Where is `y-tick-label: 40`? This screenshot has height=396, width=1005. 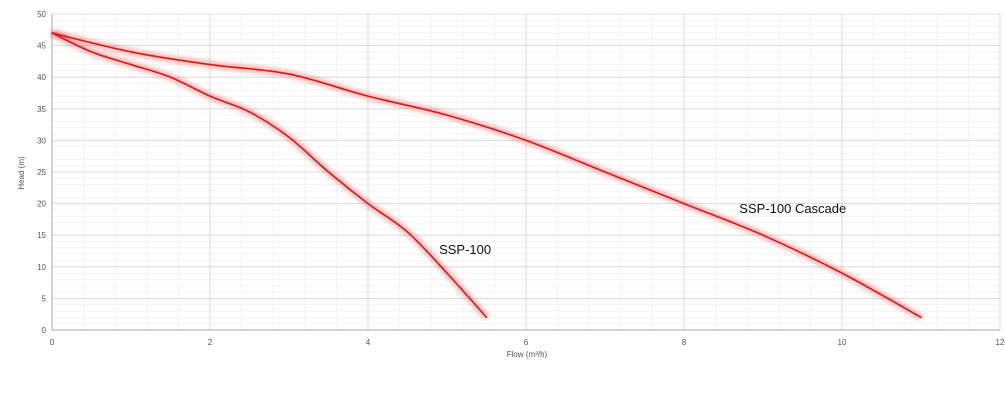 y-tick-label: 40 is located at coordinates (41, 77).